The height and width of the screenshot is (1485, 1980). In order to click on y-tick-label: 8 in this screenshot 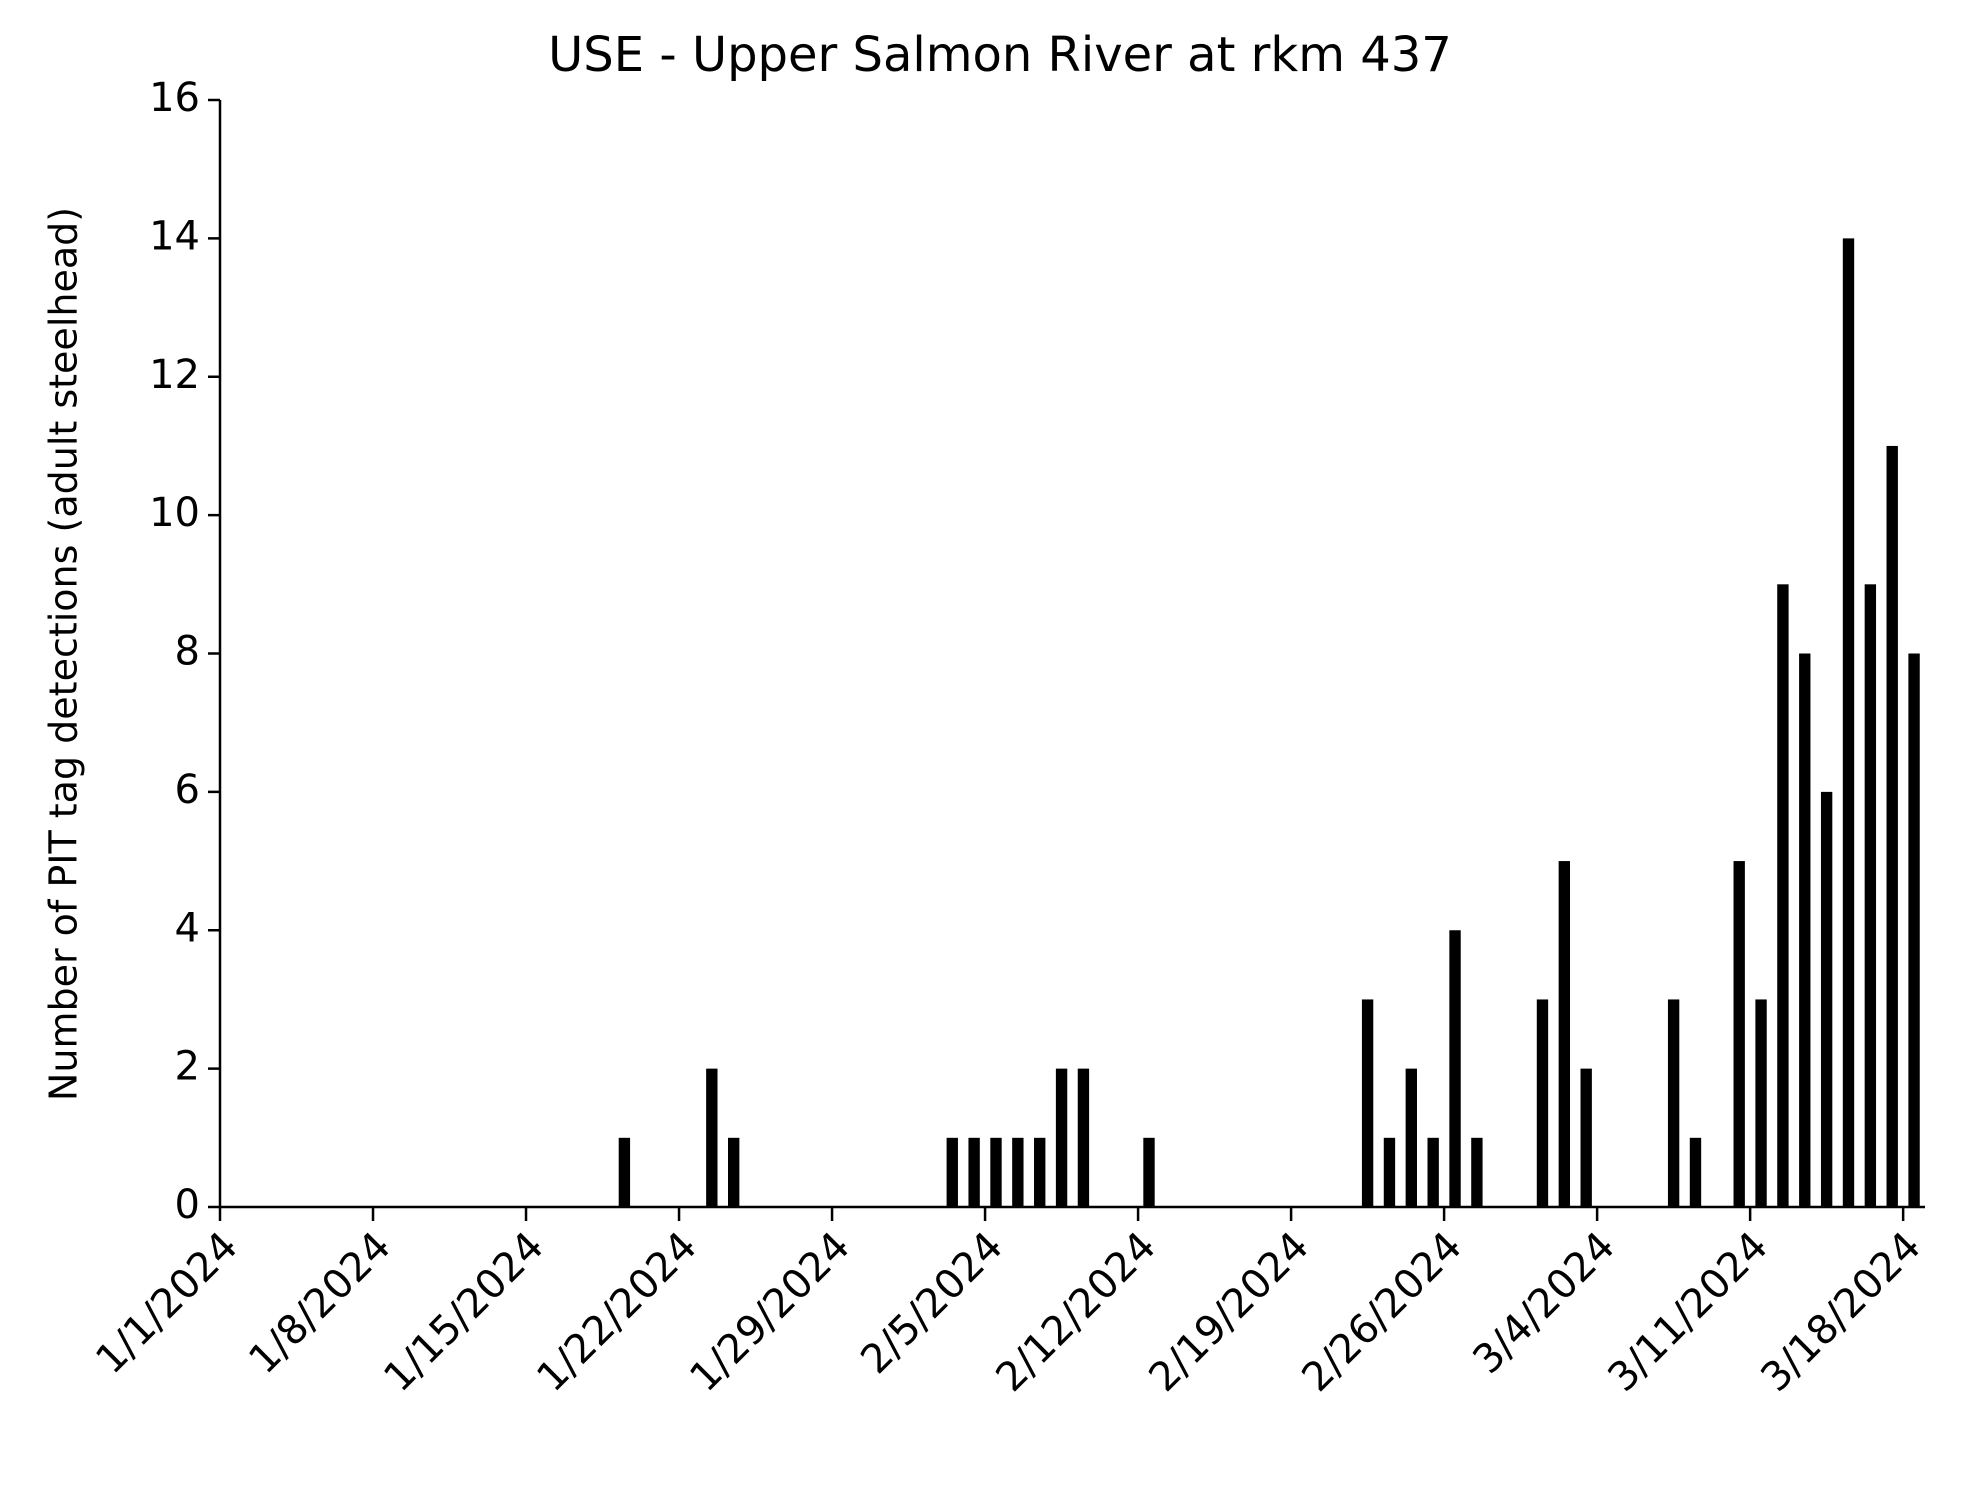, I will do `click(187, 652)`.